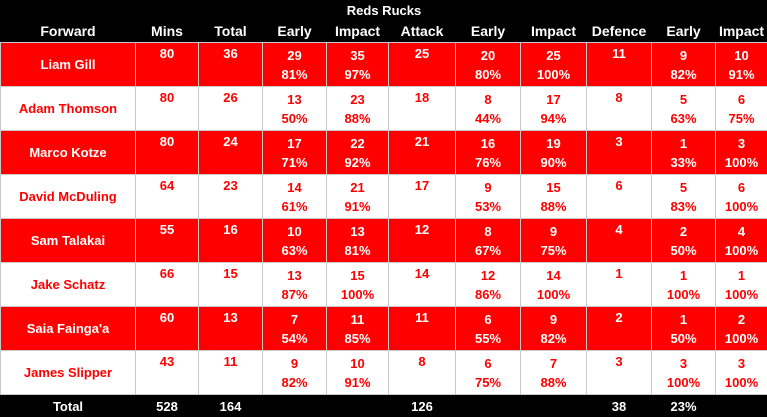  I want to click on totals-attack-early, so click(488, 406).